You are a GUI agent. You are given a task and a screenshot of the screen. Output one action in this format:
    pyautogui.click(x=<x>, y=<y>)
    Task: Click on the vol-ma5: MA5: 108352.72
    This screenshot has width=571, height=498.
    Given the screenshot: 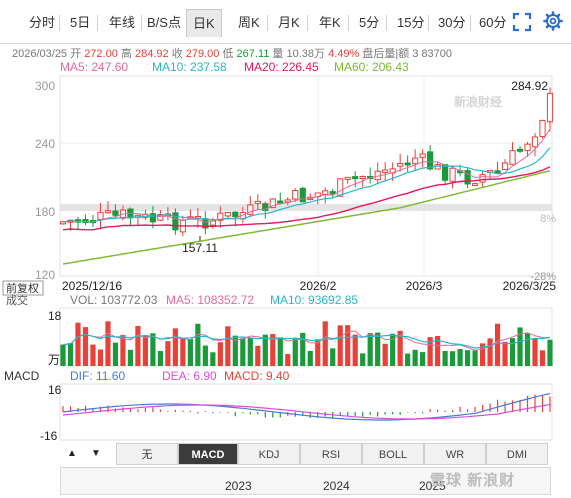 What is the action you would take?
    pyautogui.click(x=210, y=300)
    